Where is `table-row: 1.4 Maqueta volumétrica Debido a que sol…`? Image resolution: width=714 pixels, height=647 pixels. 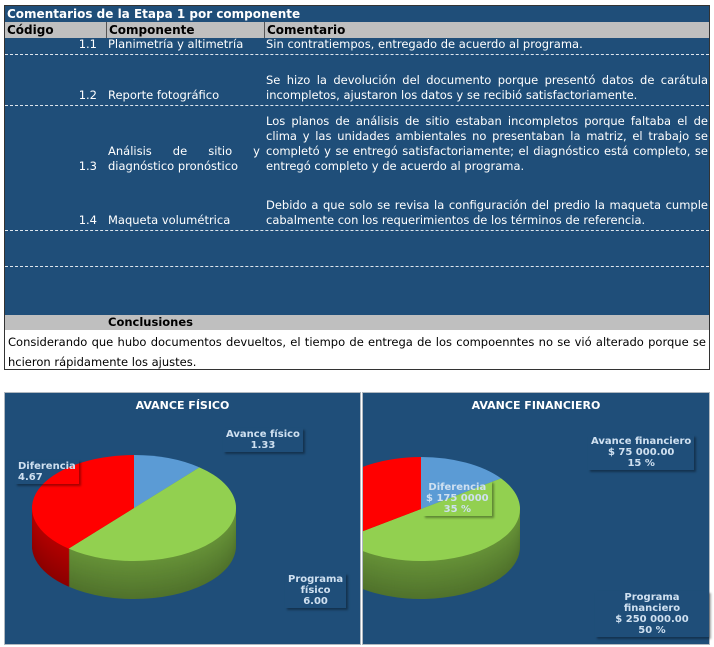 table-row: 1.4 Maqueta volumétrica Debido a que sol… is located at coordinates (357, 203).